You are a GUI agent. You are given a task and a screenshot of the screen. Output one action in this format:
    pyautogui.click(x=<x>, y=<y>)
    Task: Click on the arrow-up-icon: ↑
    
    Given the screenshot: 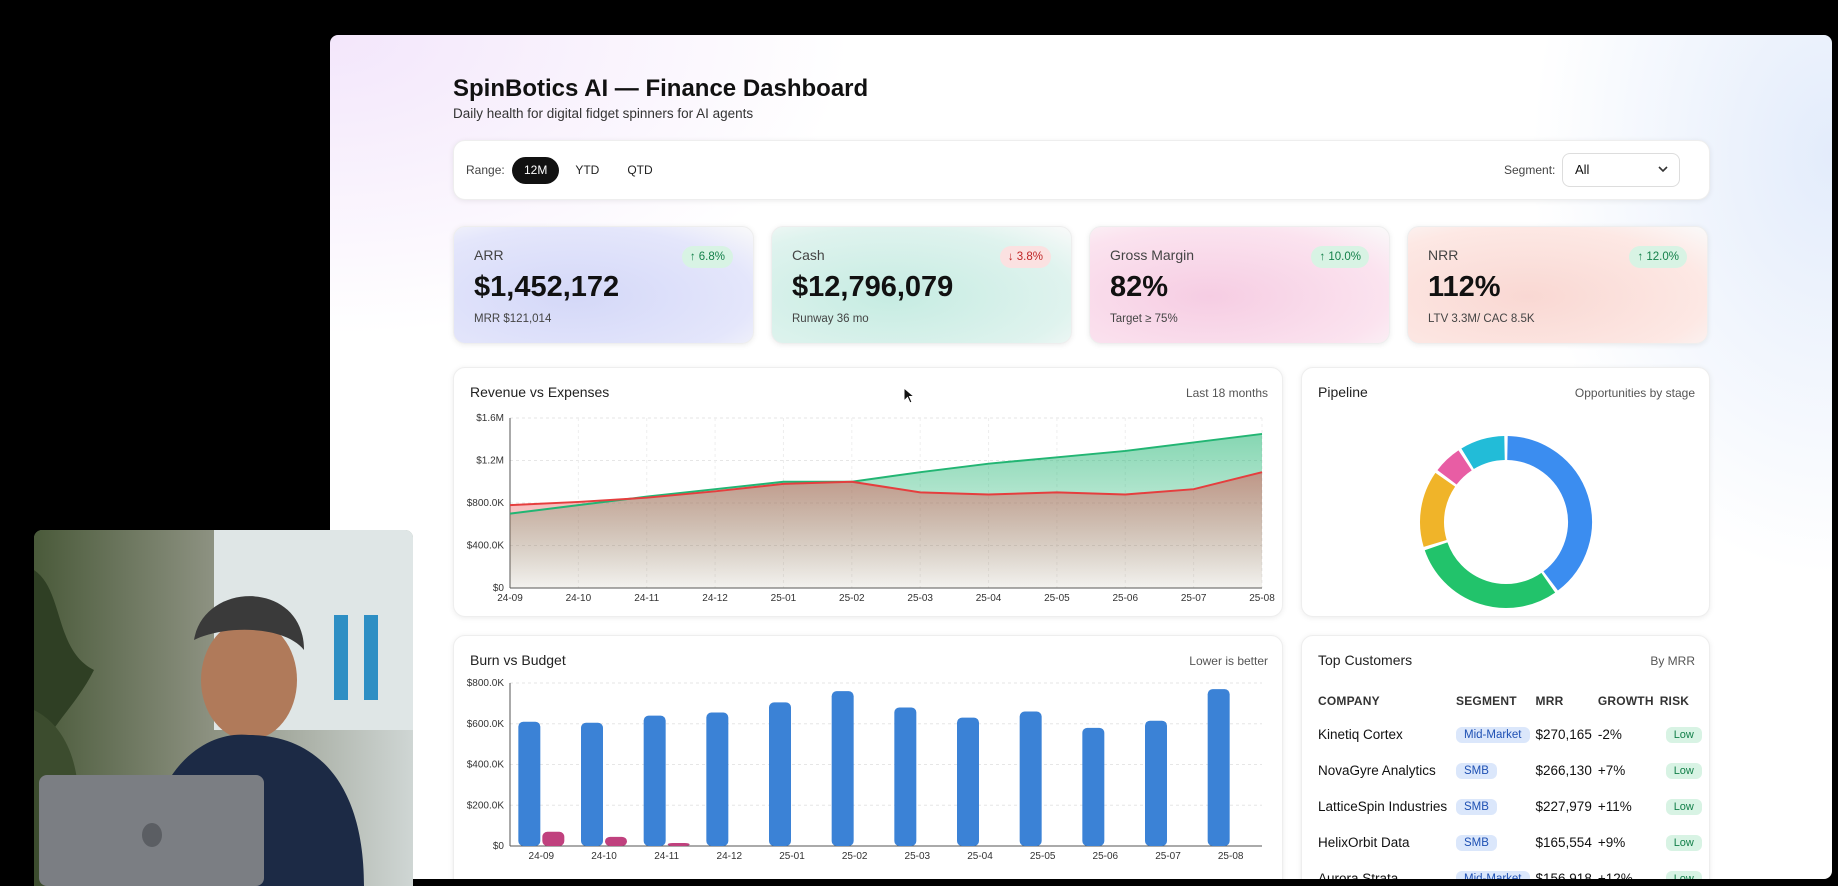 What is the action you would take?
    pyautogui.click(x=1642, y=257)
    